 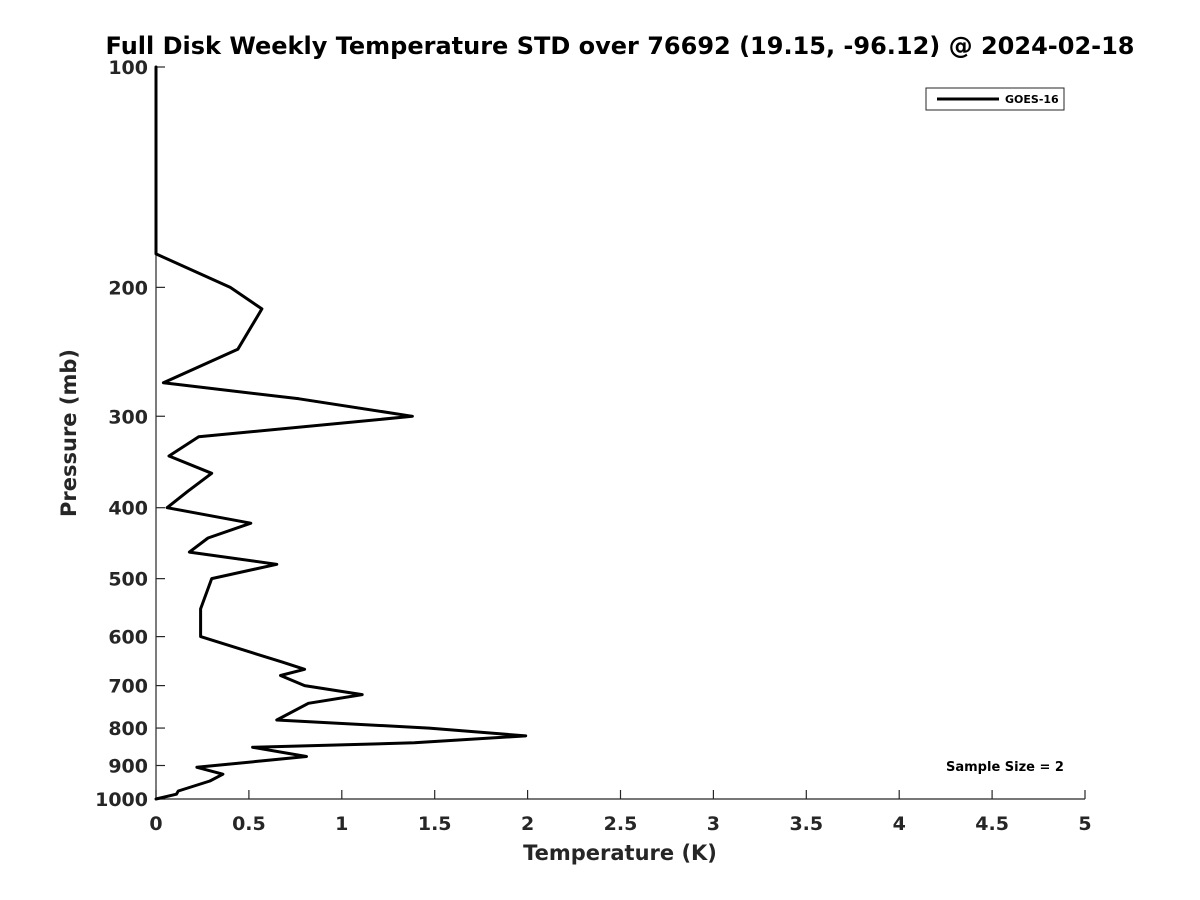 What do you see at coordinates (806, 824) in the screenshot?
I see `x-tick-label: 3.5` at bounding box center [806, 824].